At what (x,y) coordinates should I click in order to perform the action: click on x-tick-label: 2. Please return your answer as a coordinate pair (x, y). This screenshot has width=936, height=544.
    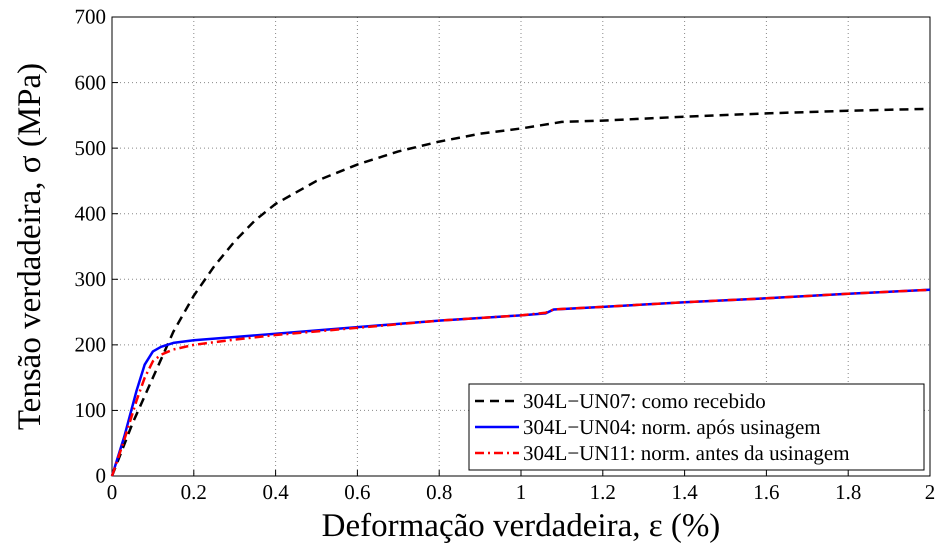
    Looking at the image, I should click on (930, 492).